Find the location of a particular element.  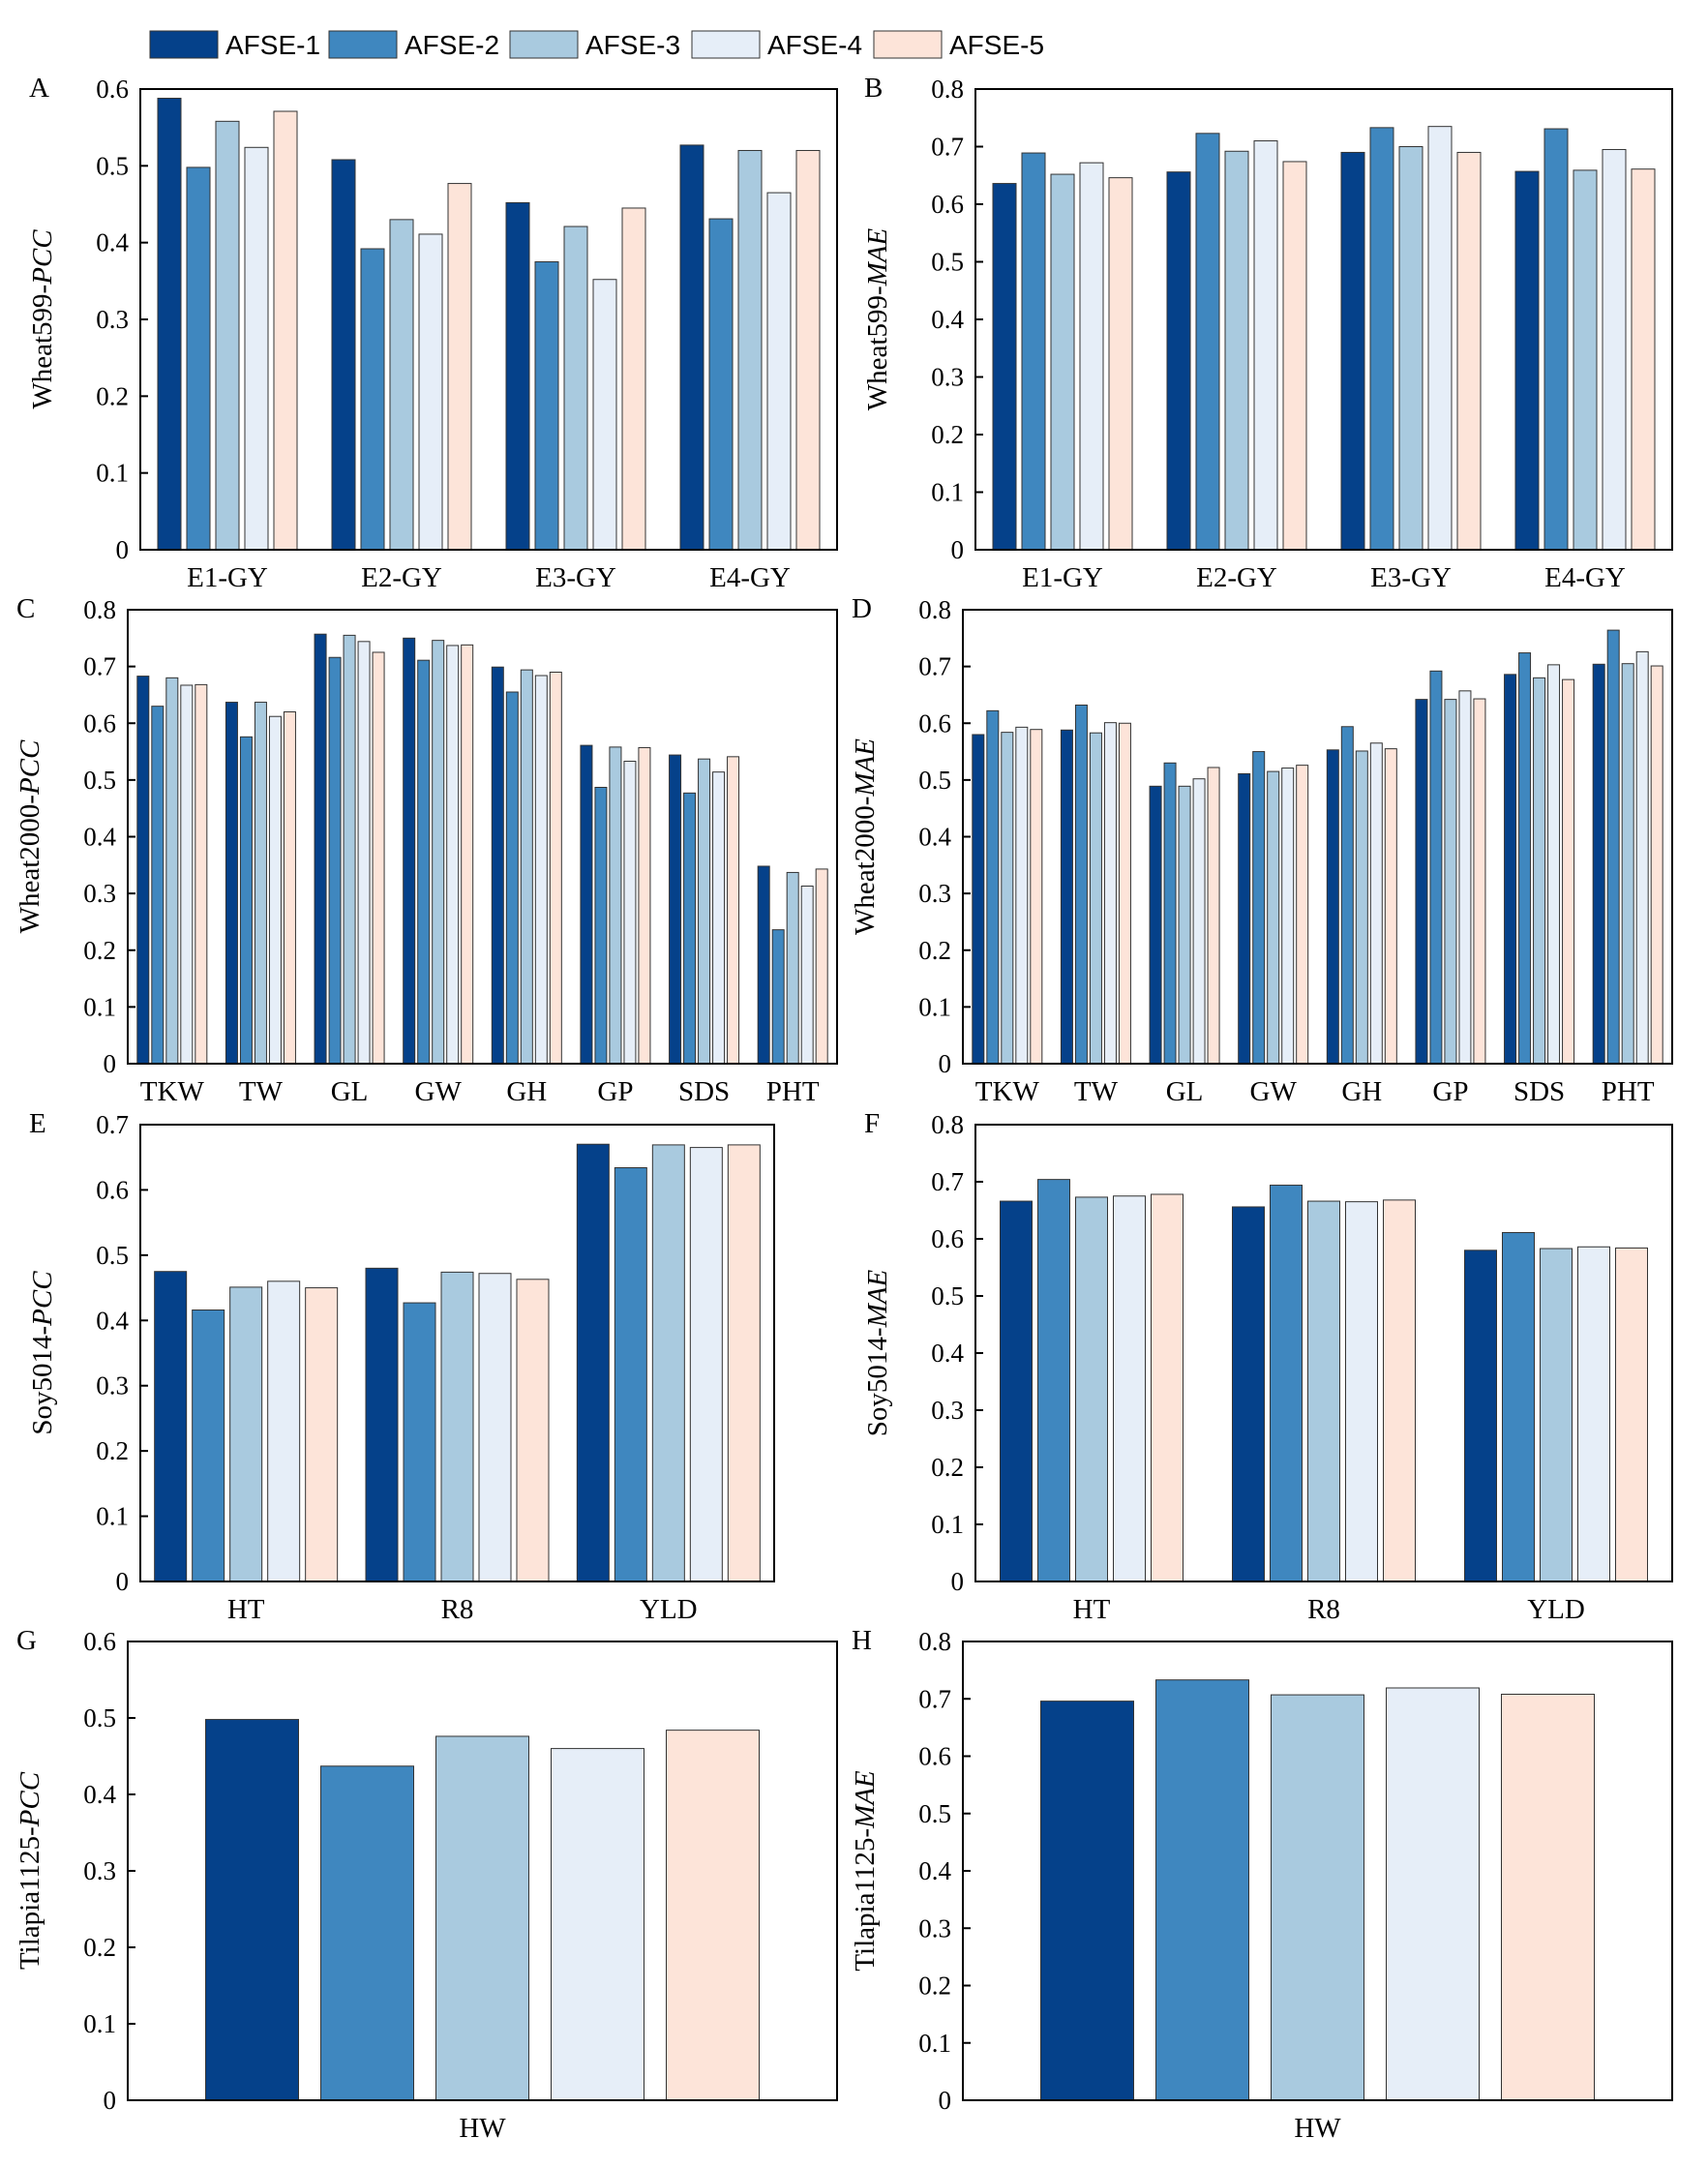

y-tick-label: 0.8 is located at coordinates (948, 89).